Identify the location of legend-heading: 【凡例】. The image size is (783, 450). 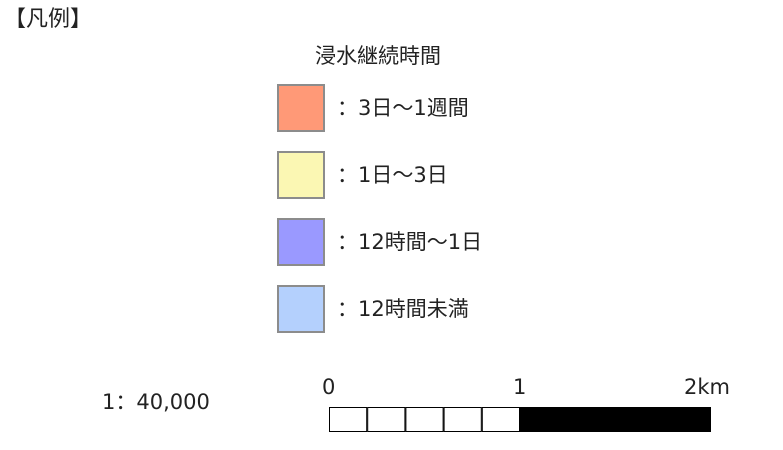
(48, 19).